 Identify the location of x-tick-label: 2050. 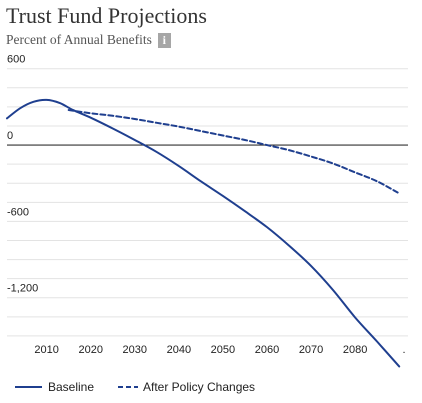
(223, 350).